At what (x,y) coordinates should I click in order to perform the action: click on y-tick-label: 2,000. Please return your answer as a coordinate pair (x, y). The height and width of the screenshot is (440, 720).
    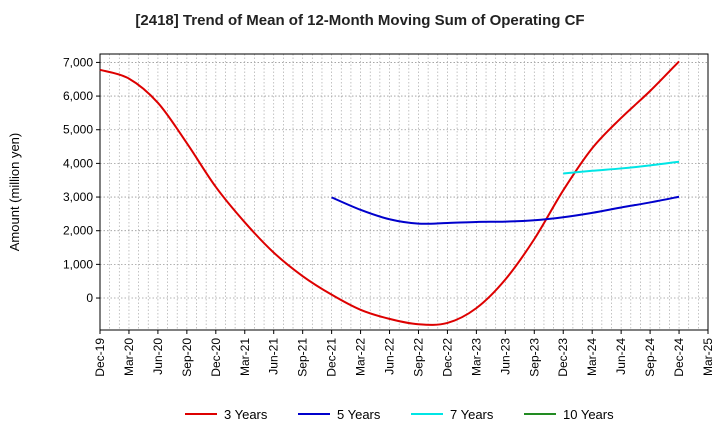
    Looking at the image, I should click on (78, 231).